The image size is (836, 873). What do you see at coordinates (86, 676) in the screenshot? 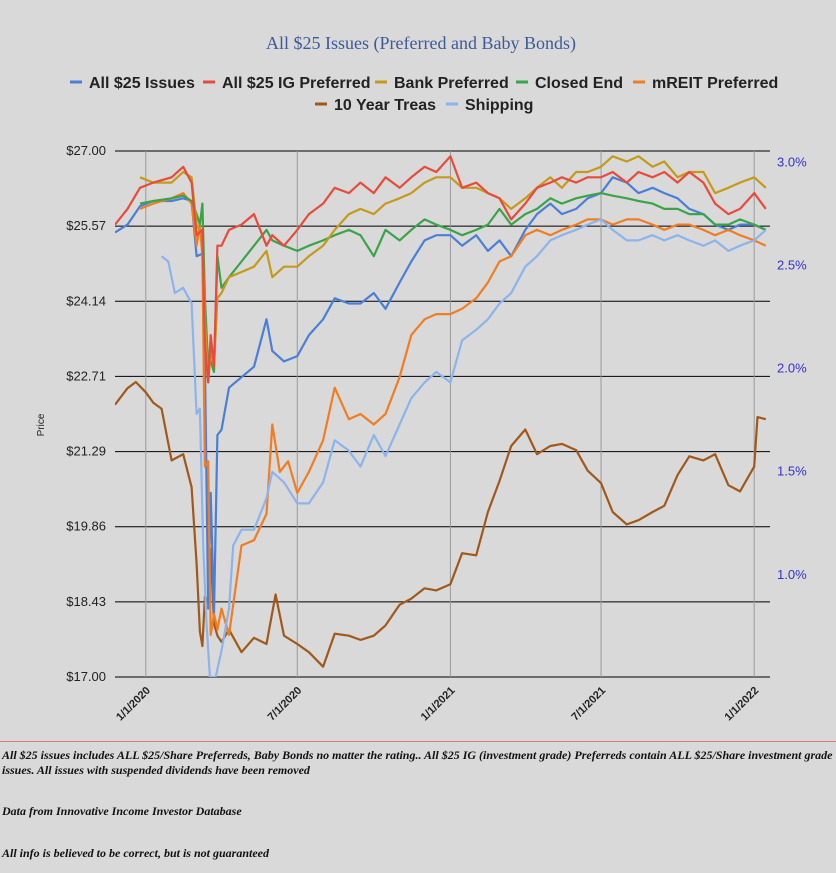
I see `y-tick-label: $17.00` at bounding box center [86, 676].